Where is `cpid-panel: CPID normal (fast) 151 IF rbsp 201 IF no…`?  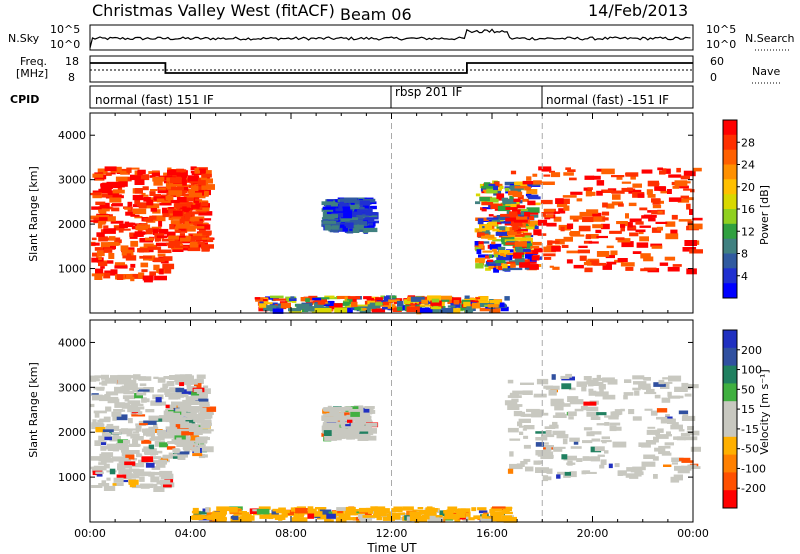
cpid-panel: CPID normal (fast) 151 IF rbsp 201 IF no… is located at coordinates (352, 97).